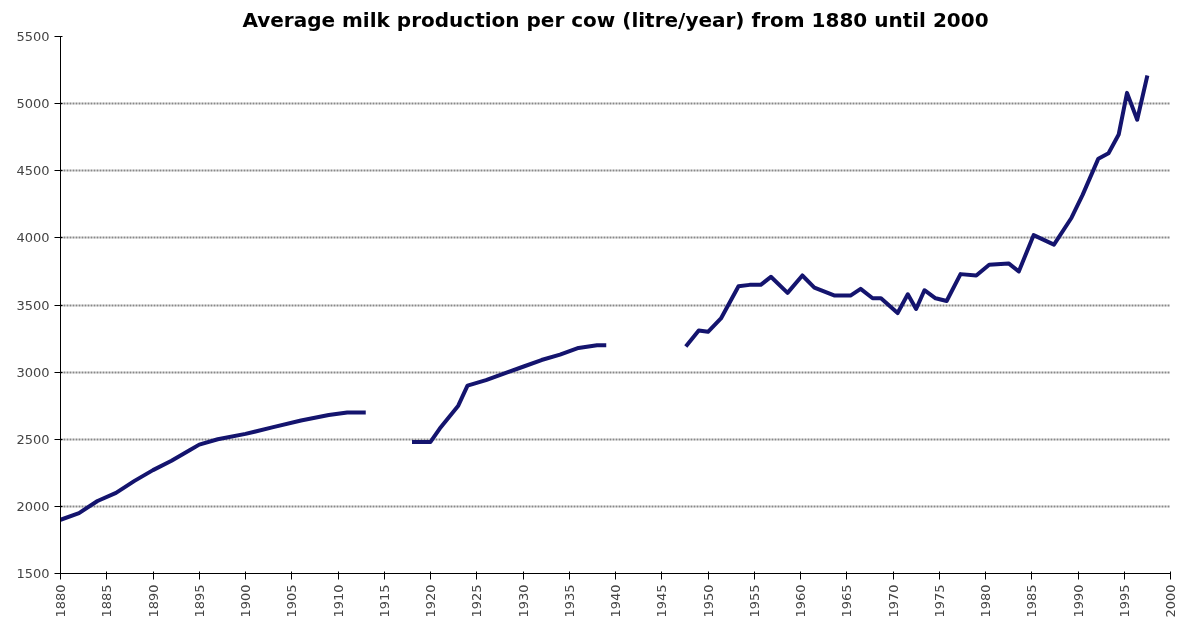  I want to click on y-tick-label: 1500, so click(33, 573).